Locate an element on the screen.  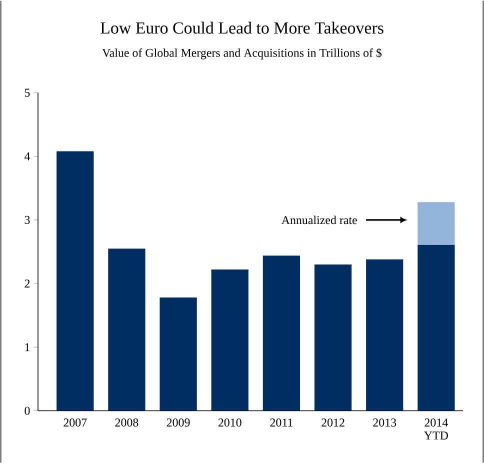
x-tick-label: 2008 is located at coordinates (126, 422).